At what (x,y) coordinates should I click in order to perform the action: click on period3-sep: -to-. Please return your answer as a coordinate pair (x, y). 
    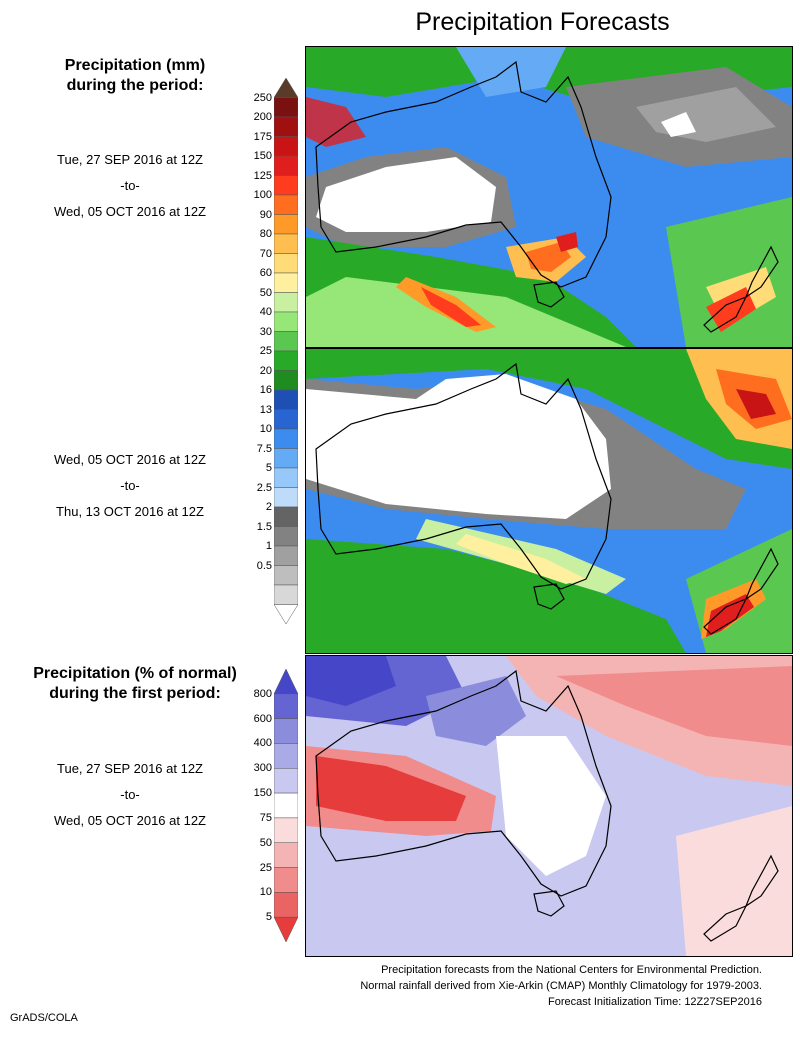
    Looking at the image, I should click on (130, 794).